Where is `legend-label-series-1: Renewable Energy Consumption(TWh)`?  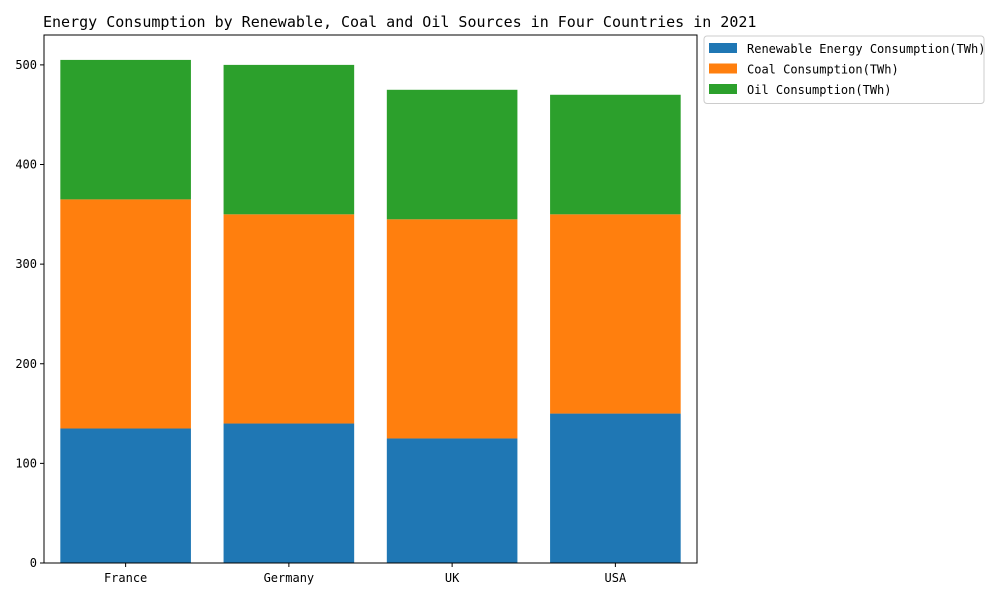
legend-label-series-1: Renewable Energy Consumption(TWh) is located at coordinates (866, 49).